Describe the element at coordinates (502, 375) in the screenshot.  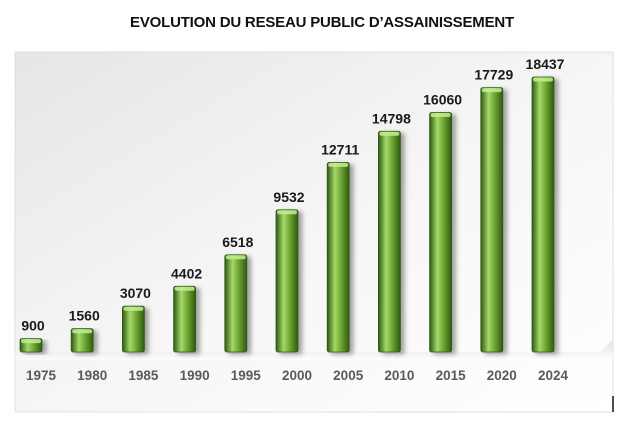
I see `tick-label-2020: 2020` at that location.